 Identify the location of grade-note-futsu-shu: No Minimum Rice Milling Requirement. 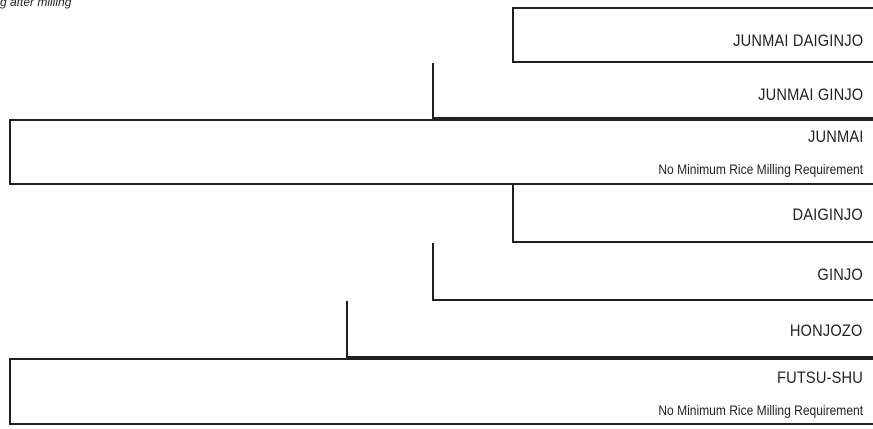
(760, 410).